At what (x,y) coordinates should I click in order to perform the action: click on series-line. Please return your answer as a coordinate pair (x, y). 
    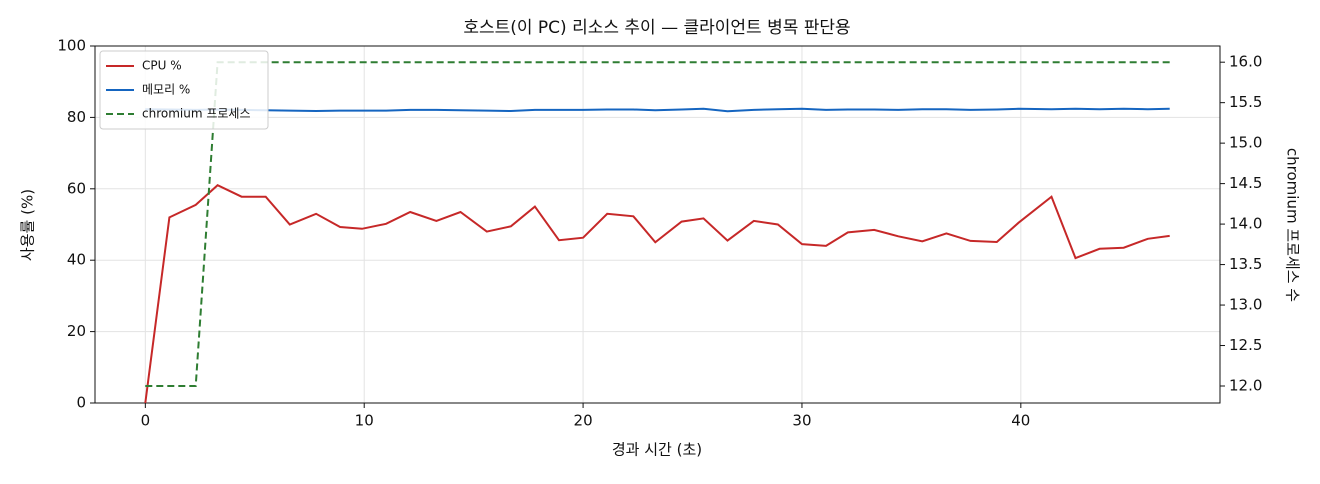
    Looking at the image, I should click on (657, 110).